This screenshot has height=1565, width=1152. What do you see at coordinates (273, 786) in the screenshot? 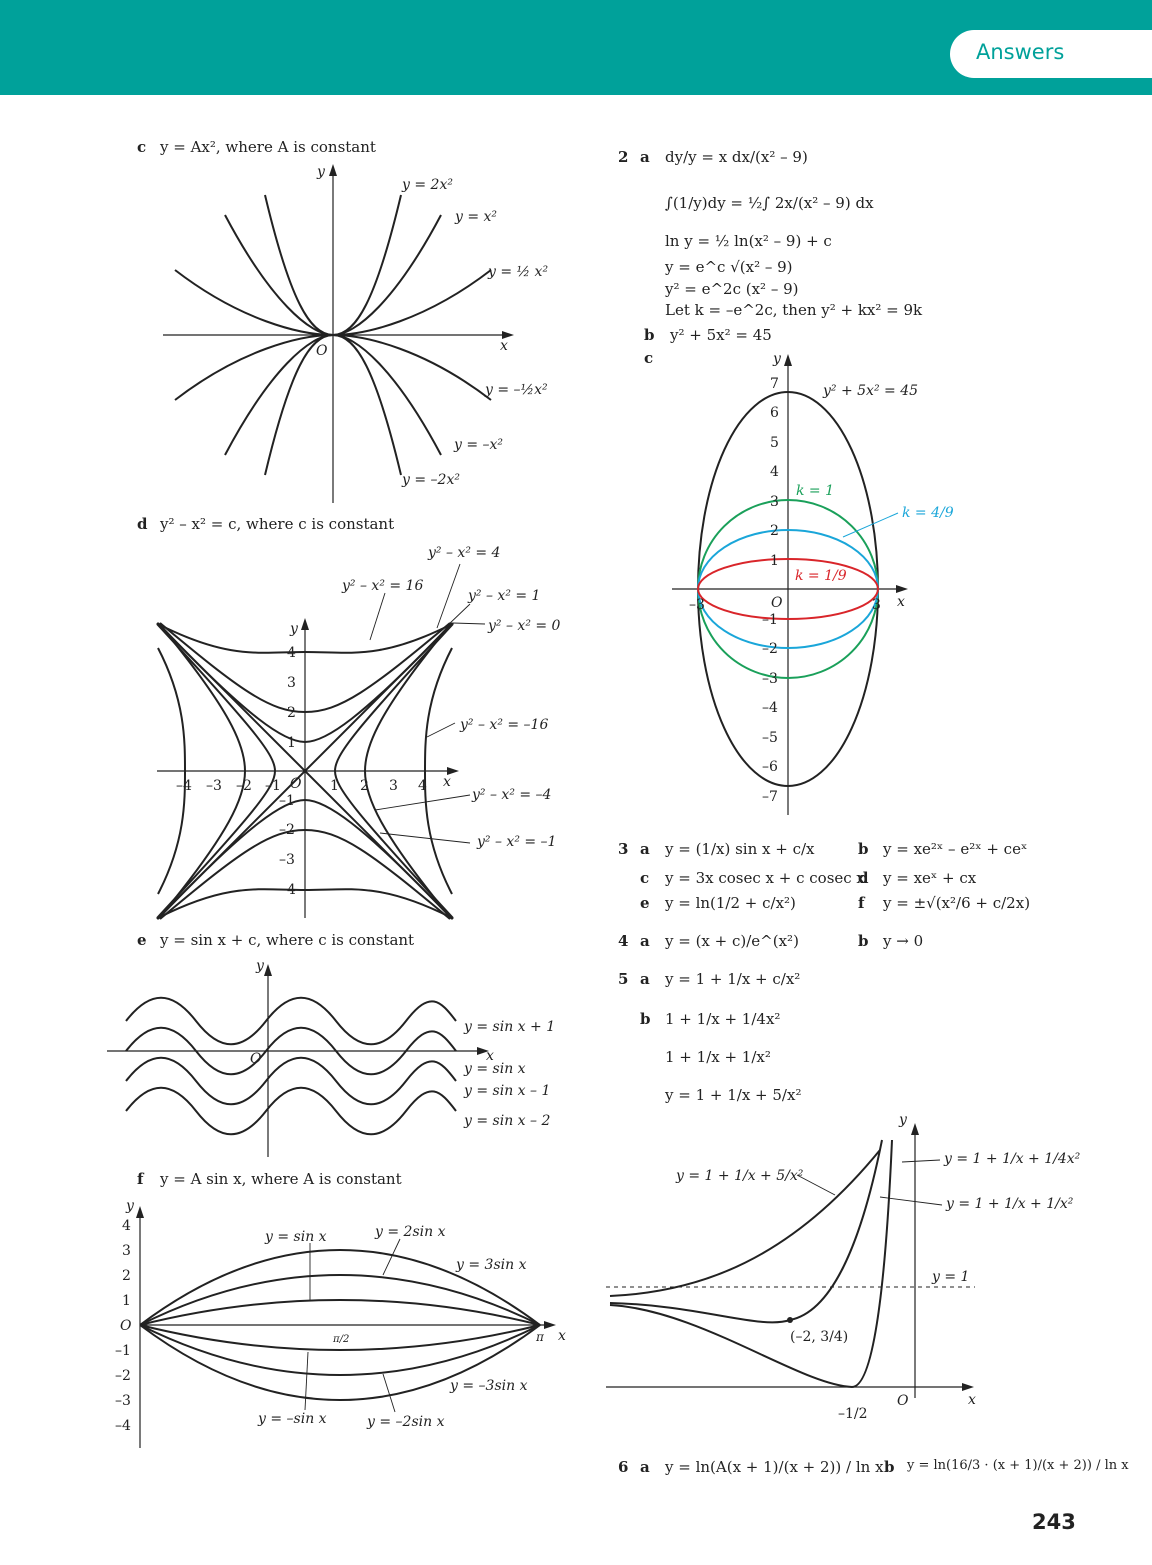
I see `xtick: –1` at bounding box center [273, 786].